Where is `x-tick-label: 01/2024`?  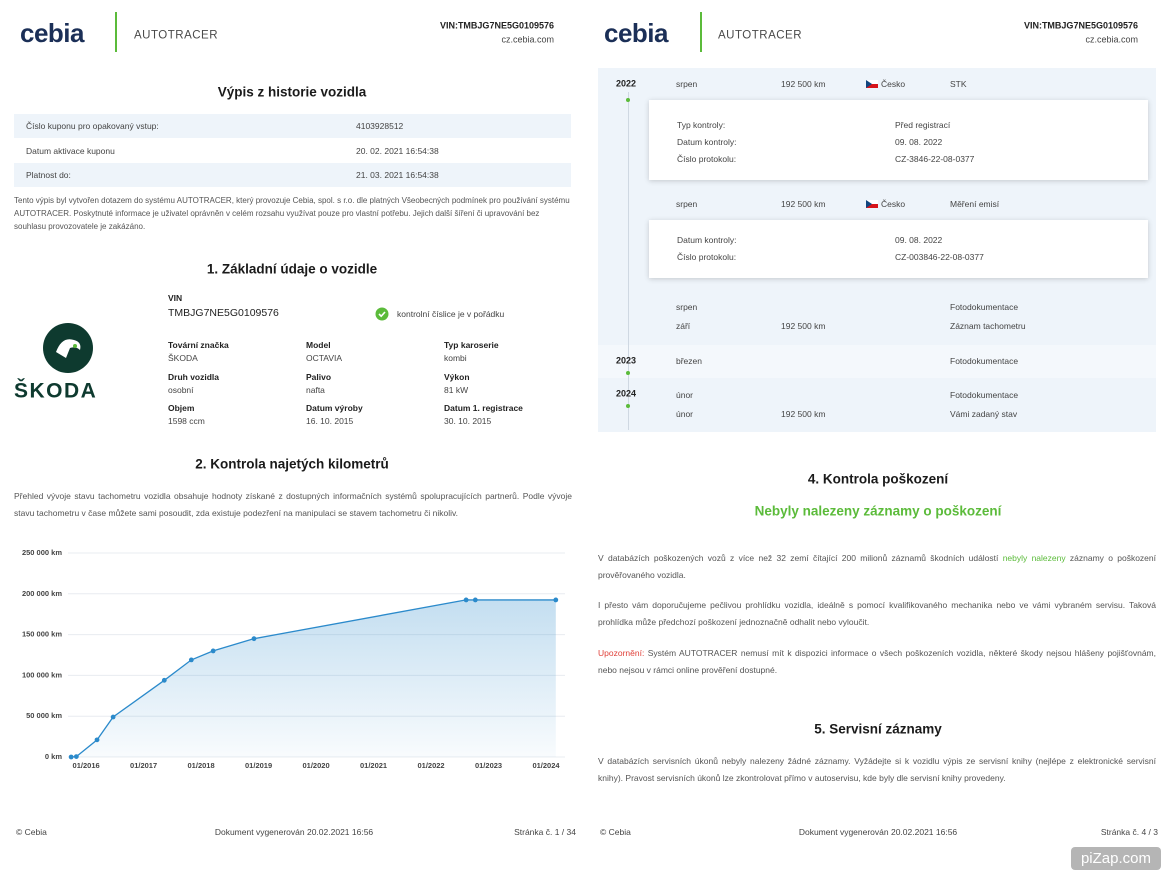 x-tick-label: 01/2024 is located at coordinates (546, 765).